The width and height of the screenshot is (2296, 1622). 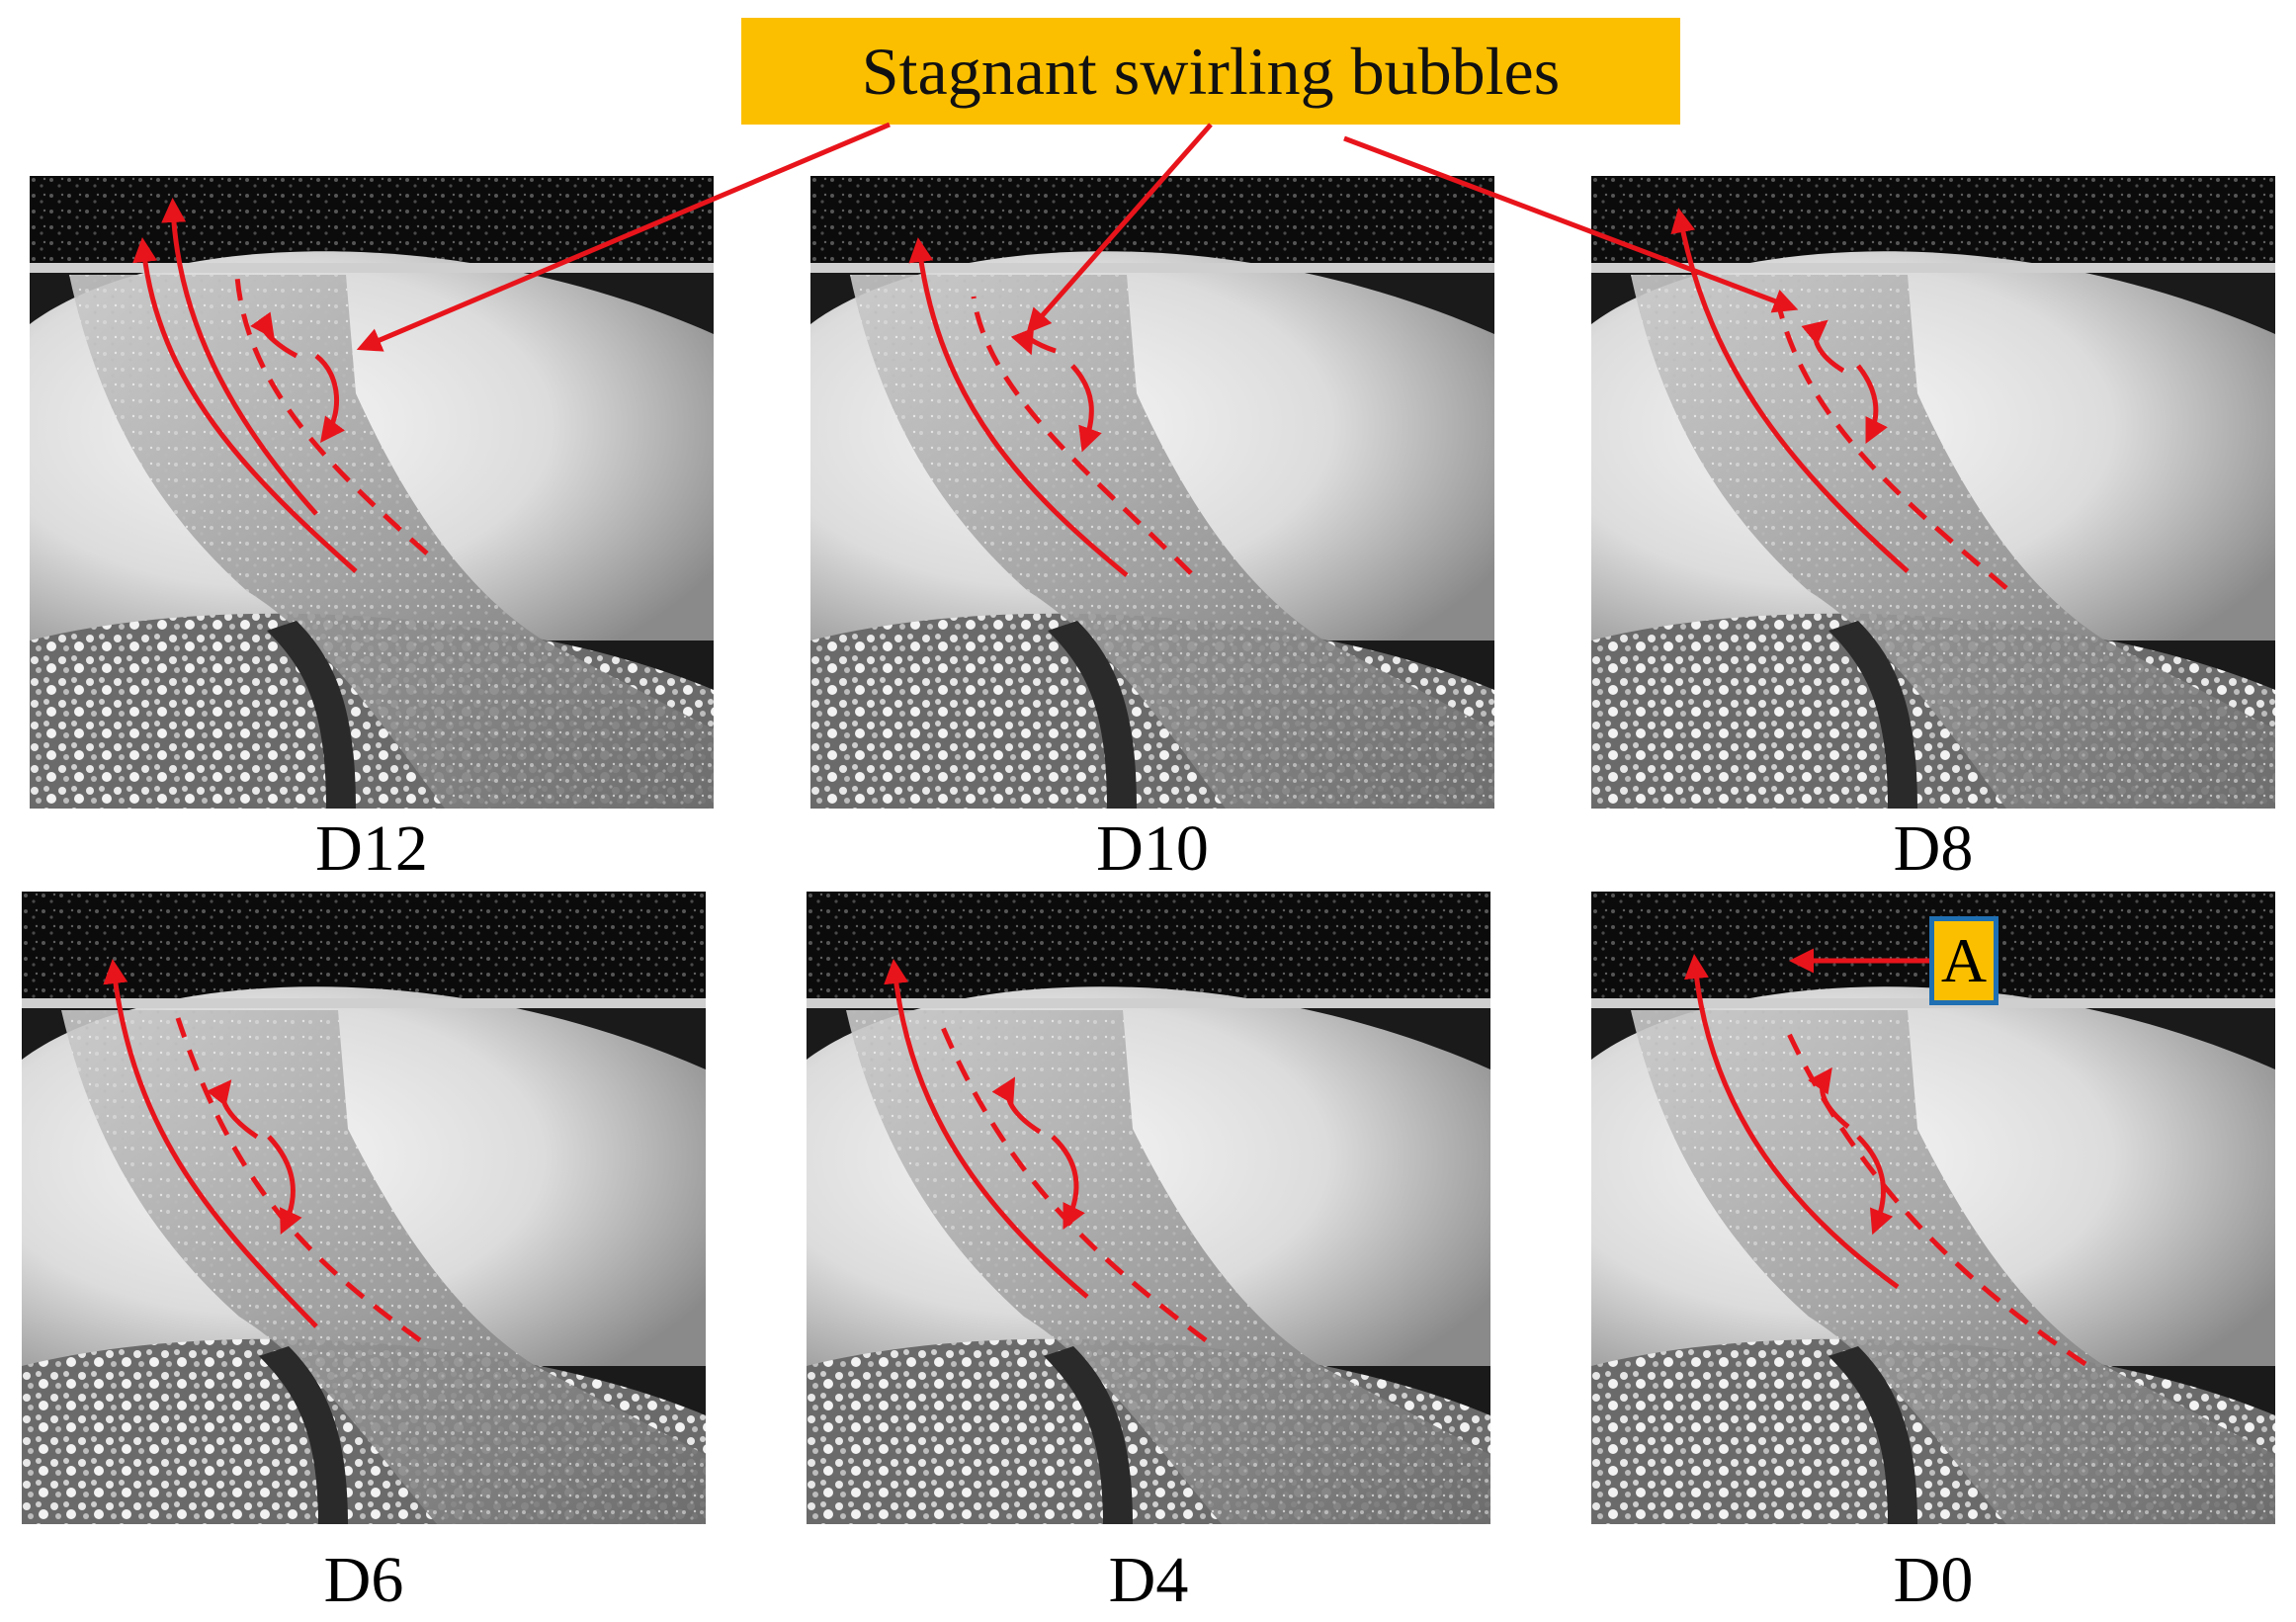 What do you see at coordinates (1933, 848) in the screenshot?
I see `panel-label-d8: D8` at bounding box center [1933, 848].